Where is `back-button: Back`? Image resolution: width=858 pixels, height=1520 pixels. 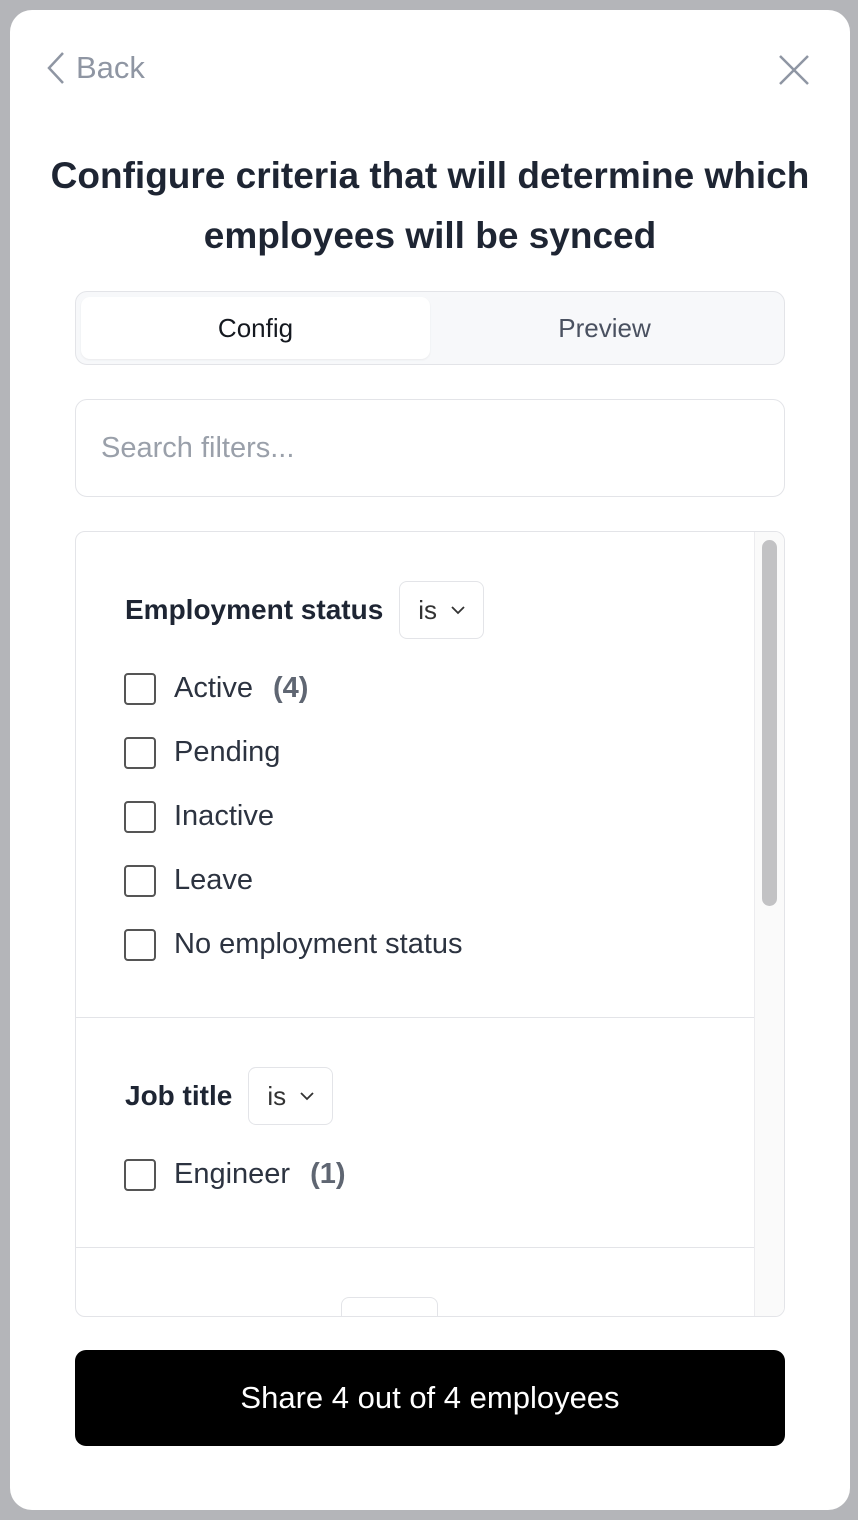
back-button: Back is located at coordinates (95, 68).